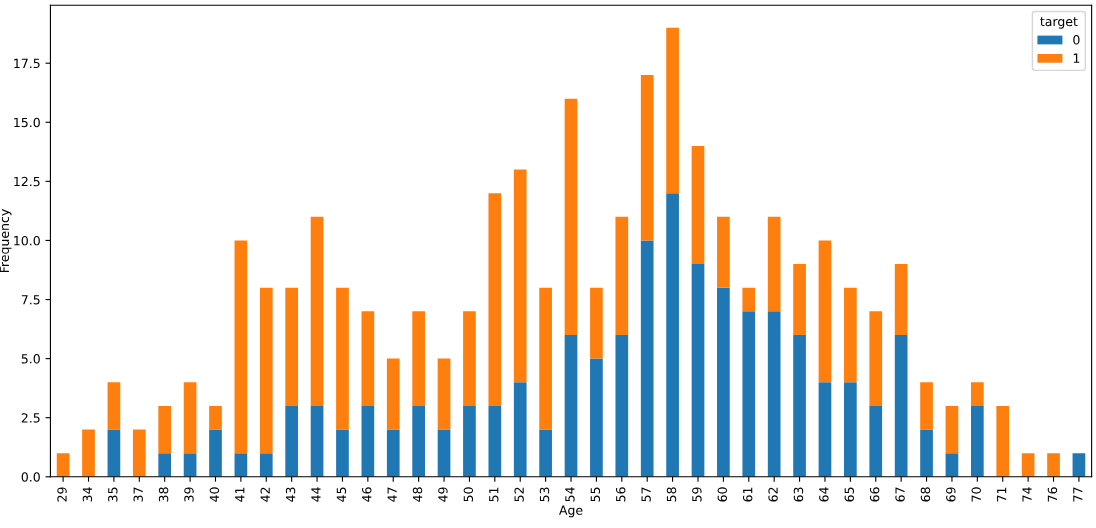 The height and width of the screenshot is (528, 1096). I want to click on x-tick-label: 42, so click(265, 494).